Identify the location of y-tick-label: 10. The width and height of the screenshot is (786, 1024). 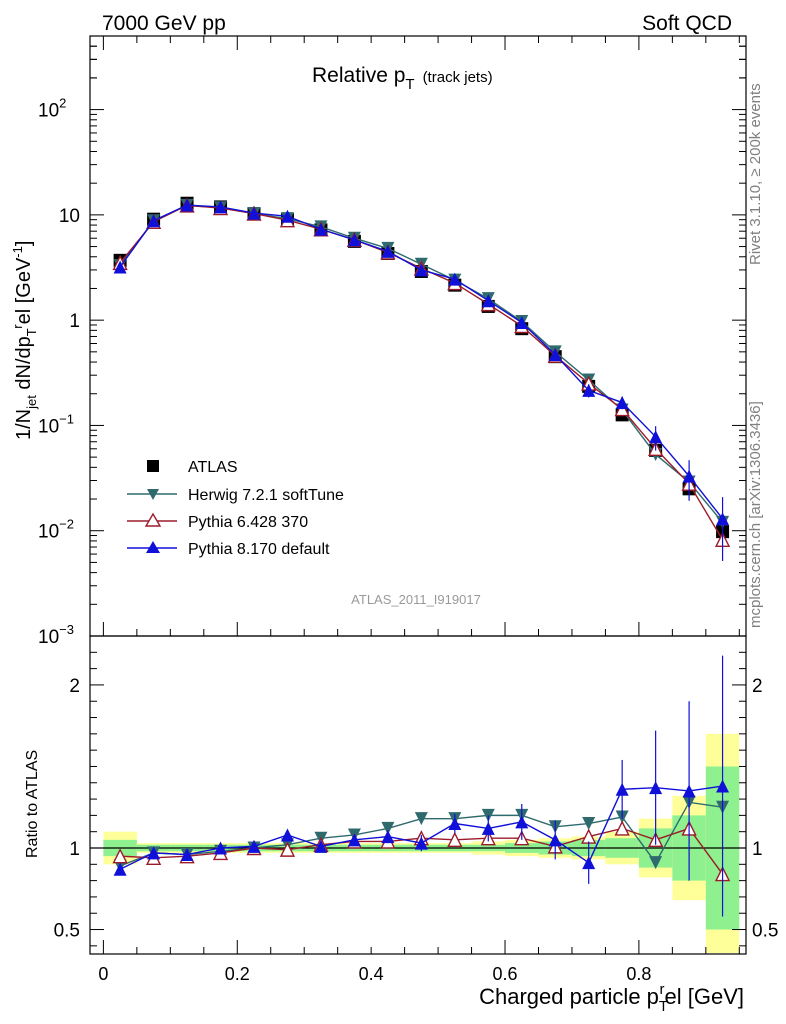
(69, 216).